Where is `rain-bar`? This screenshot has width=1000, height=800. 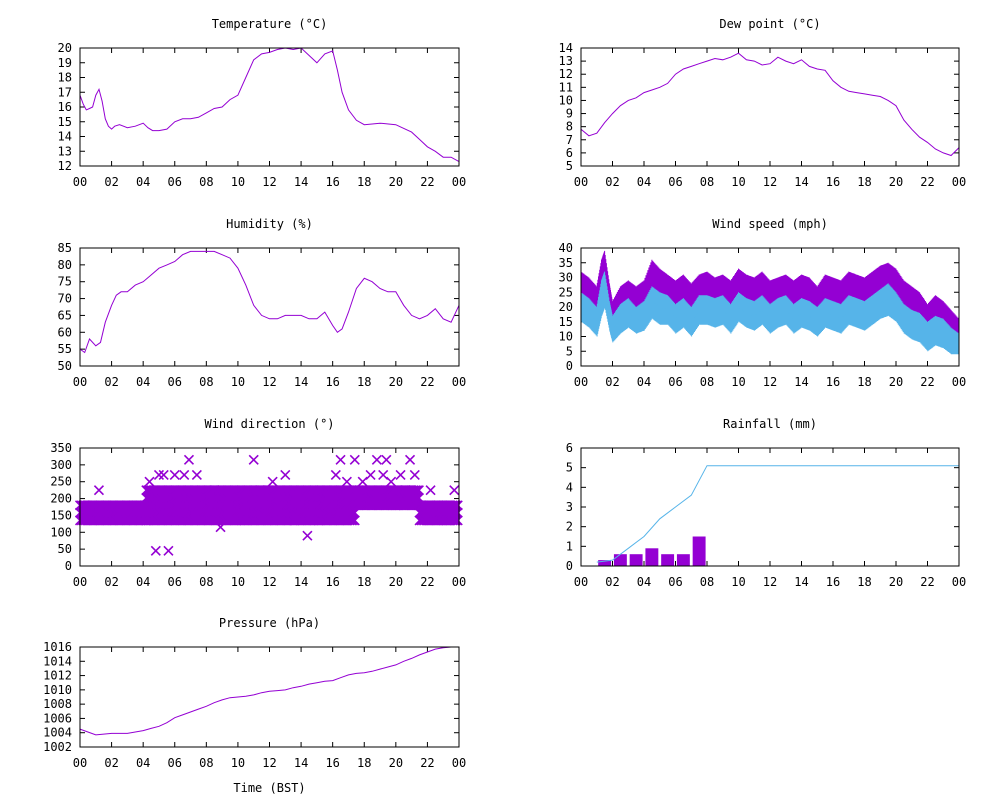 rain-bar is located at coordinates (636, 560).